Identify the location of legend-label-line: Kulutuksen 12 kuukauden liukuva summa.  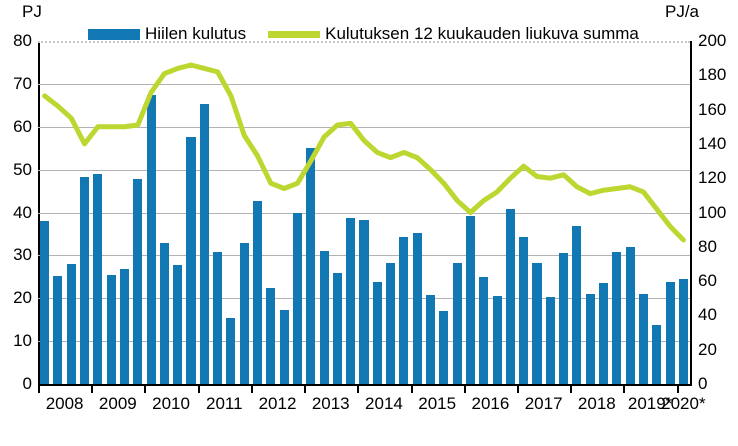
(482, 33).